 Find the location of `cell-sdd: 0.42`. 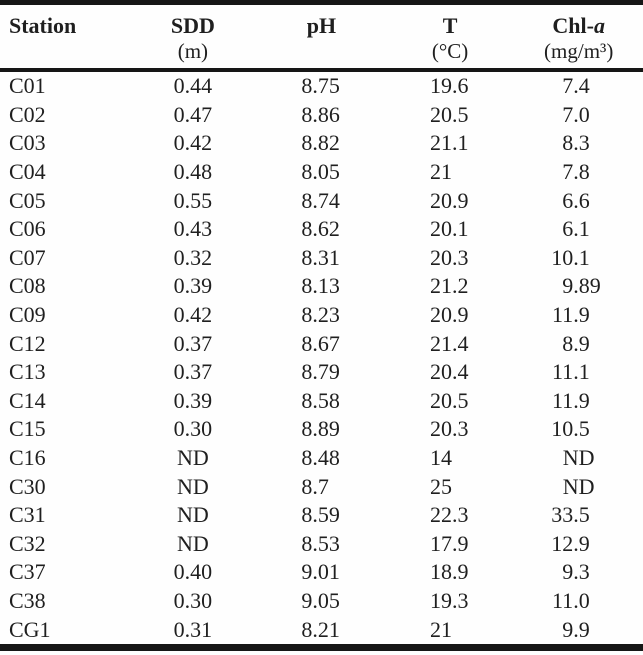

cell-sdd: 0.42 is located at coordinates (193, 143).